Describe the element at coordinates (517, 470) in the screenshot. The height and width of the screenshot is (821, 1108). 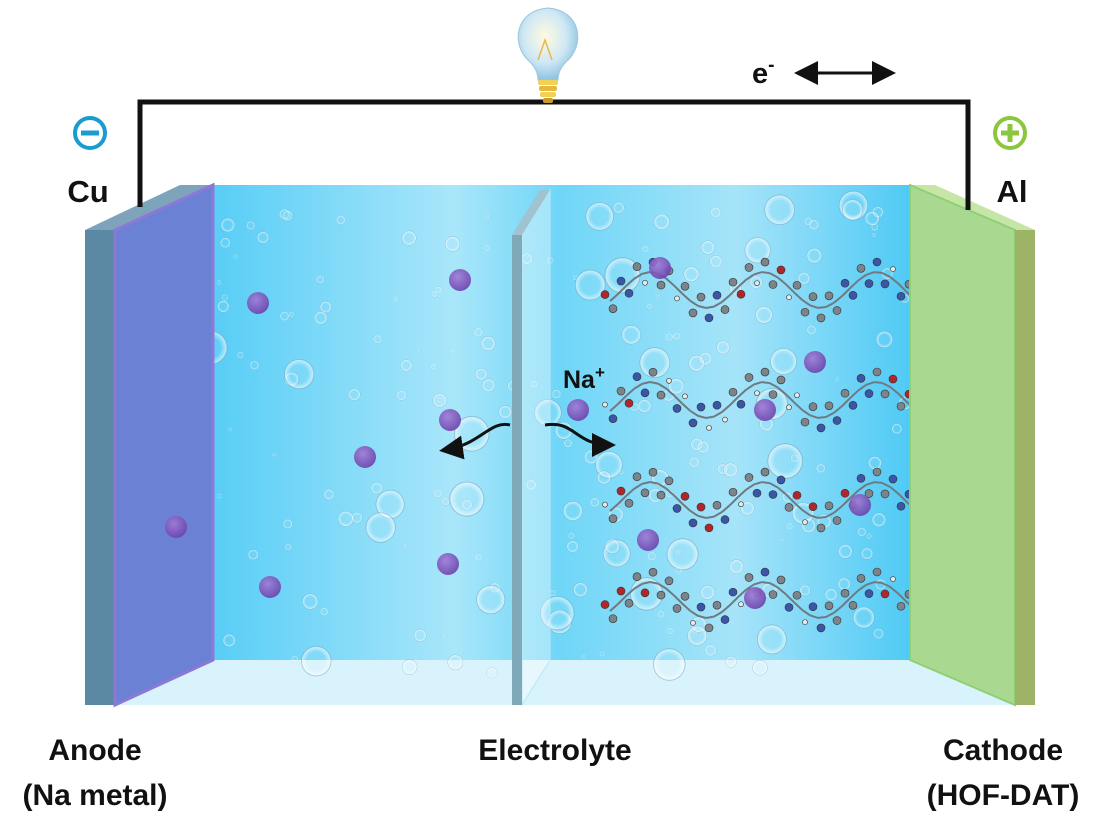
I see `separator-edge` at that location.